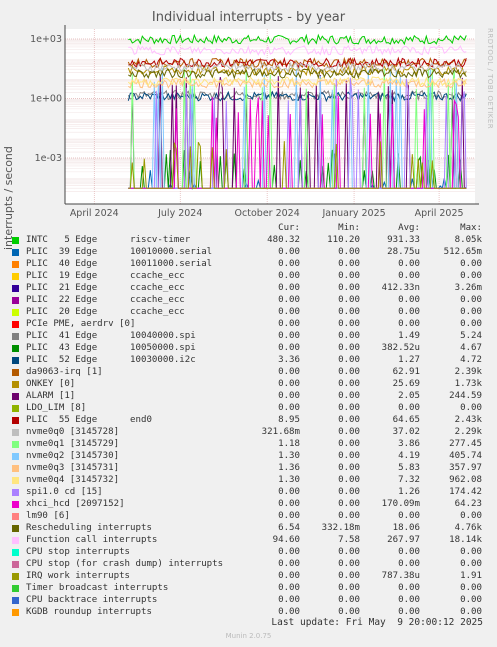 Image resolution: width=497 pixels, height=647 pixels. Describe the element at coordinates (409, 456) in the screenshot. I see `legend-value-avg: 4.19` at that location.